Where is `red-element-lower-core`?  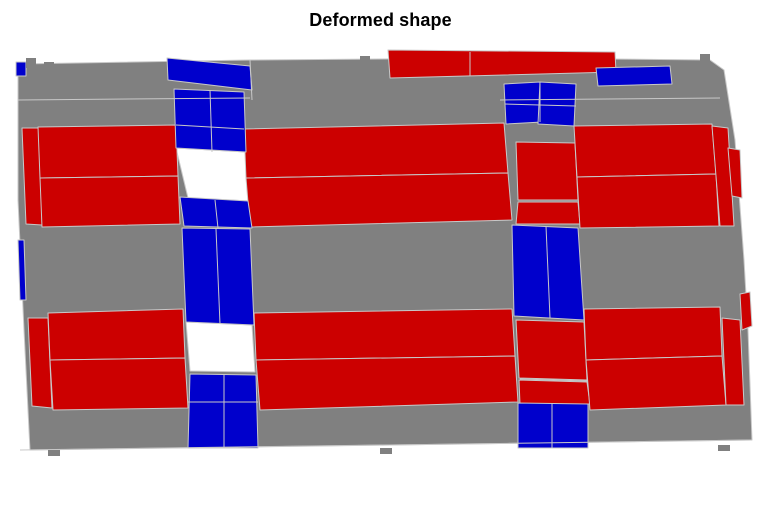
red-element-lower-core is located at coordinates (551, 350).